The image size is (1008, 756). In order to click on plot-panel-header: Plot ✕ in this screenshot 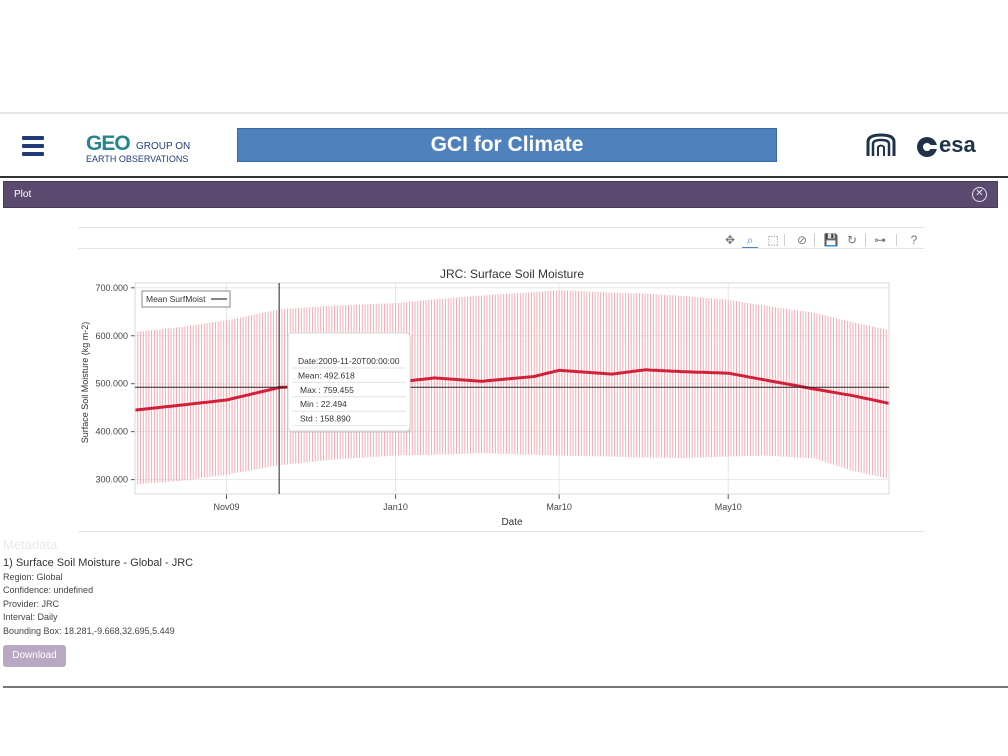, I will do `click(500, 194)`.